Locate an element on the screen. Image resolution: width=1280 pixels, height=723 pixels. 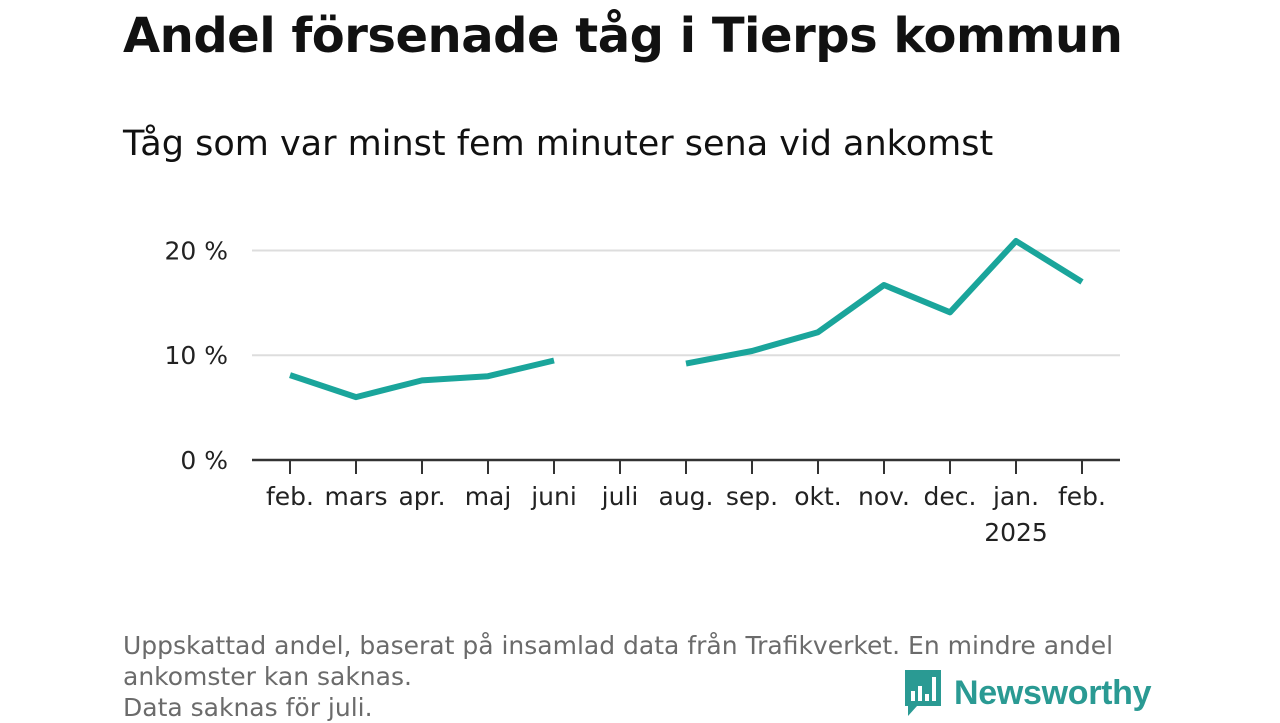
x-tick-label: nov. is located at coordinates (884, 496).